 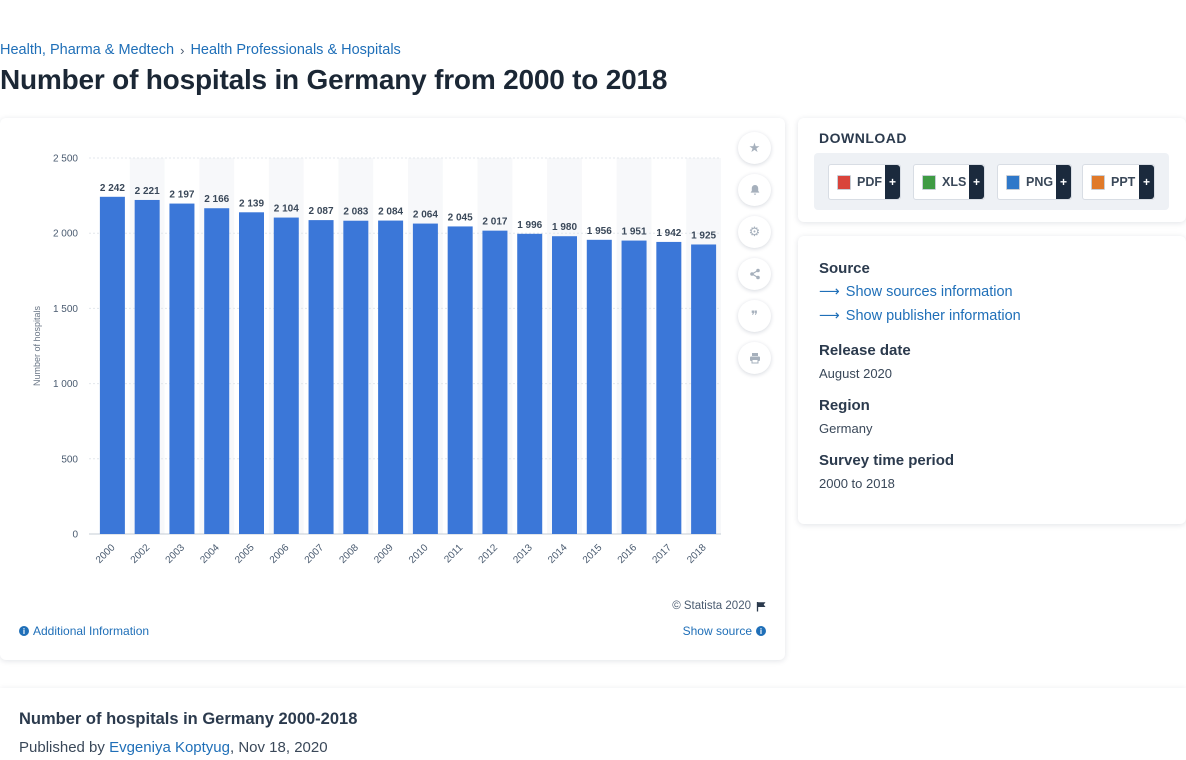 What do you see at coordinates (65, 347) in the screenshot?
I see `y-tick-labels: 0 500 1 000 1 500 2 000 2 500` at bounding box center [65, 347].